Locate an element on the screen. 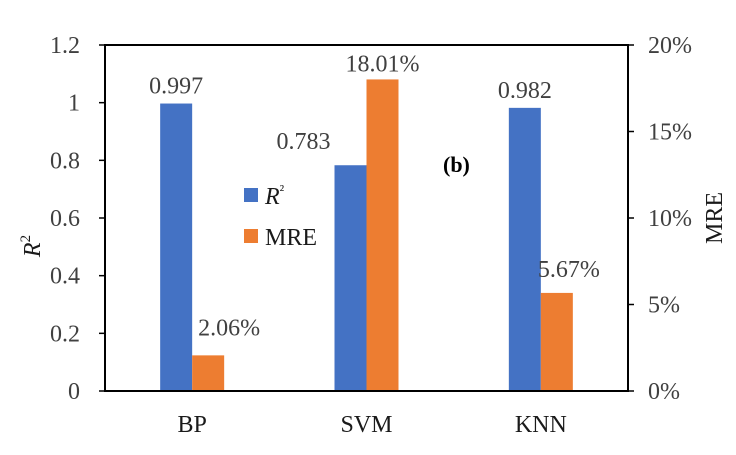  y-tick-label: 0.6 is located at coordinates (65, 219).